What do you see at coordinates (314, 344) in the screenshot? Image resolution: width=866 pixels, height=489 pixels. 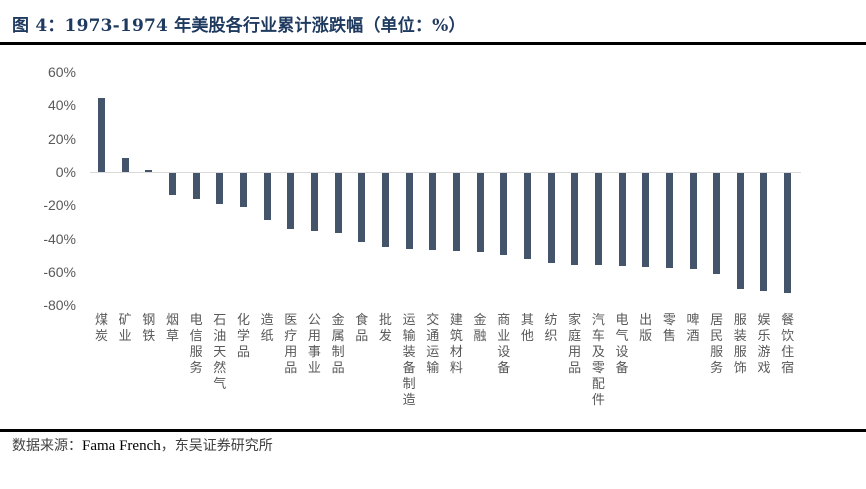 I see `x-tick-label: 公用事业` at bounding box center [314, 344].